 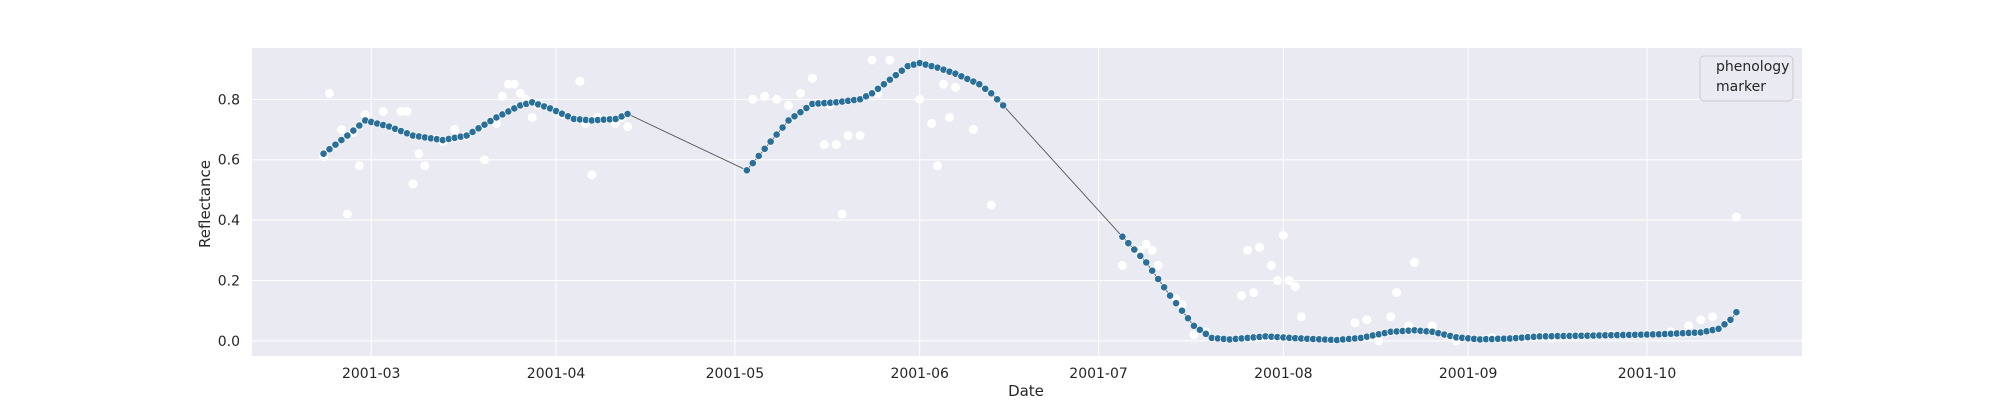 What do you see at coordinates (229, 100) in the screenshot?
I see `y-tick-label: 0.8` at bounding box center [229, 100].